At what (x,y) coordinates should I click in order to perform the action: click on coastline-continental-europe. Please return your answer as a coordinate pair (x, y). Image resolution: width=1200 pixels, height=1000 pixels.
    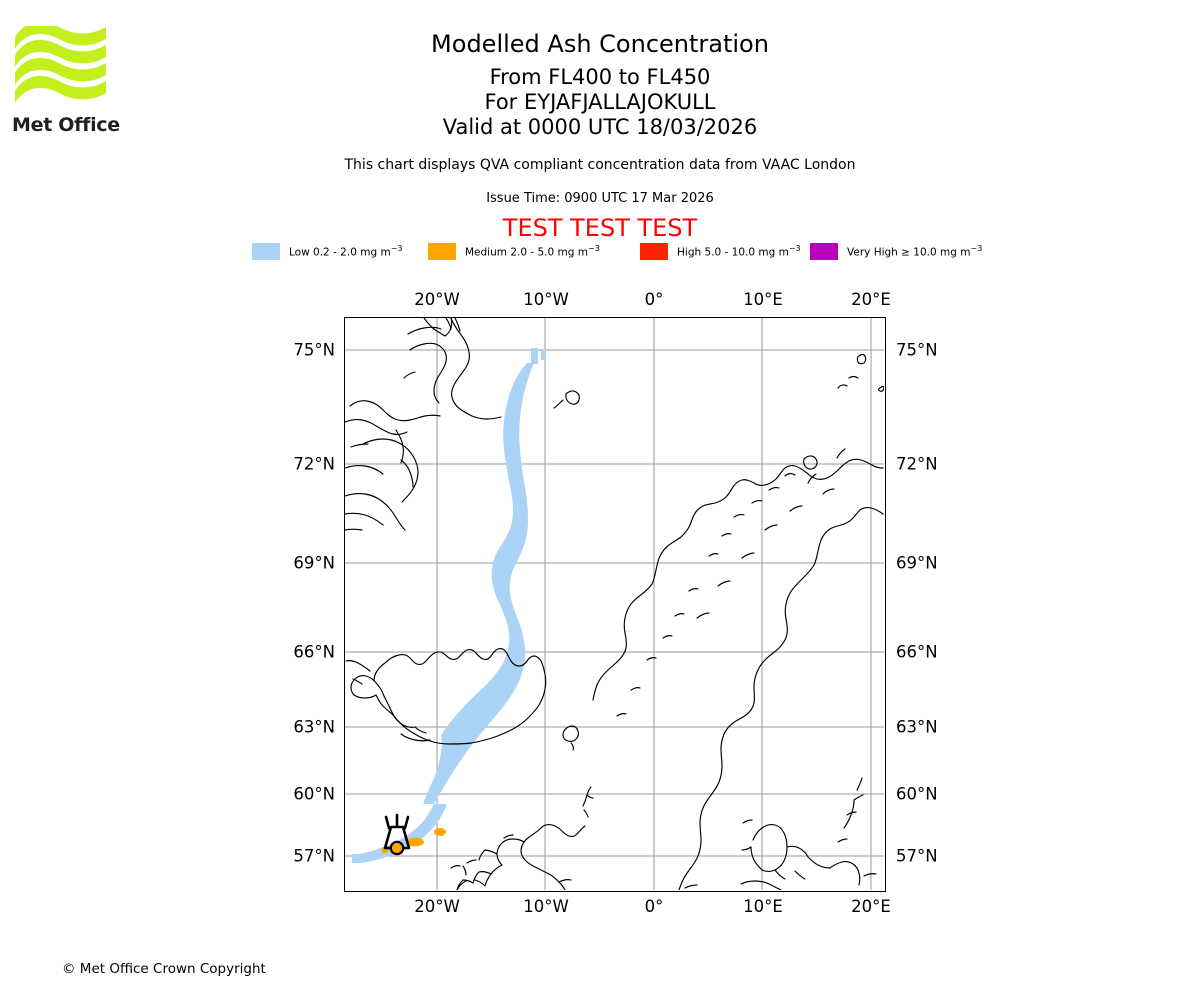
    Looking at the image, I should click on (733, 885).